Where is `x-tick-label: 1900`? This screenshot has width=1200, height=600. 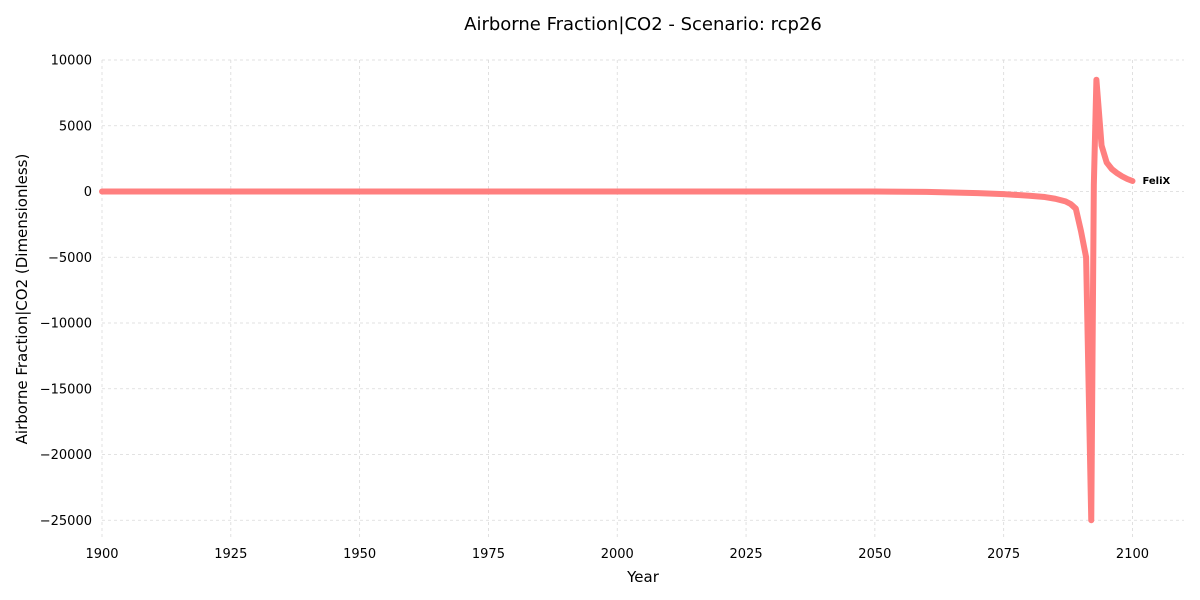 x-tick-label: 1900 is located at coordinates (101, 554).